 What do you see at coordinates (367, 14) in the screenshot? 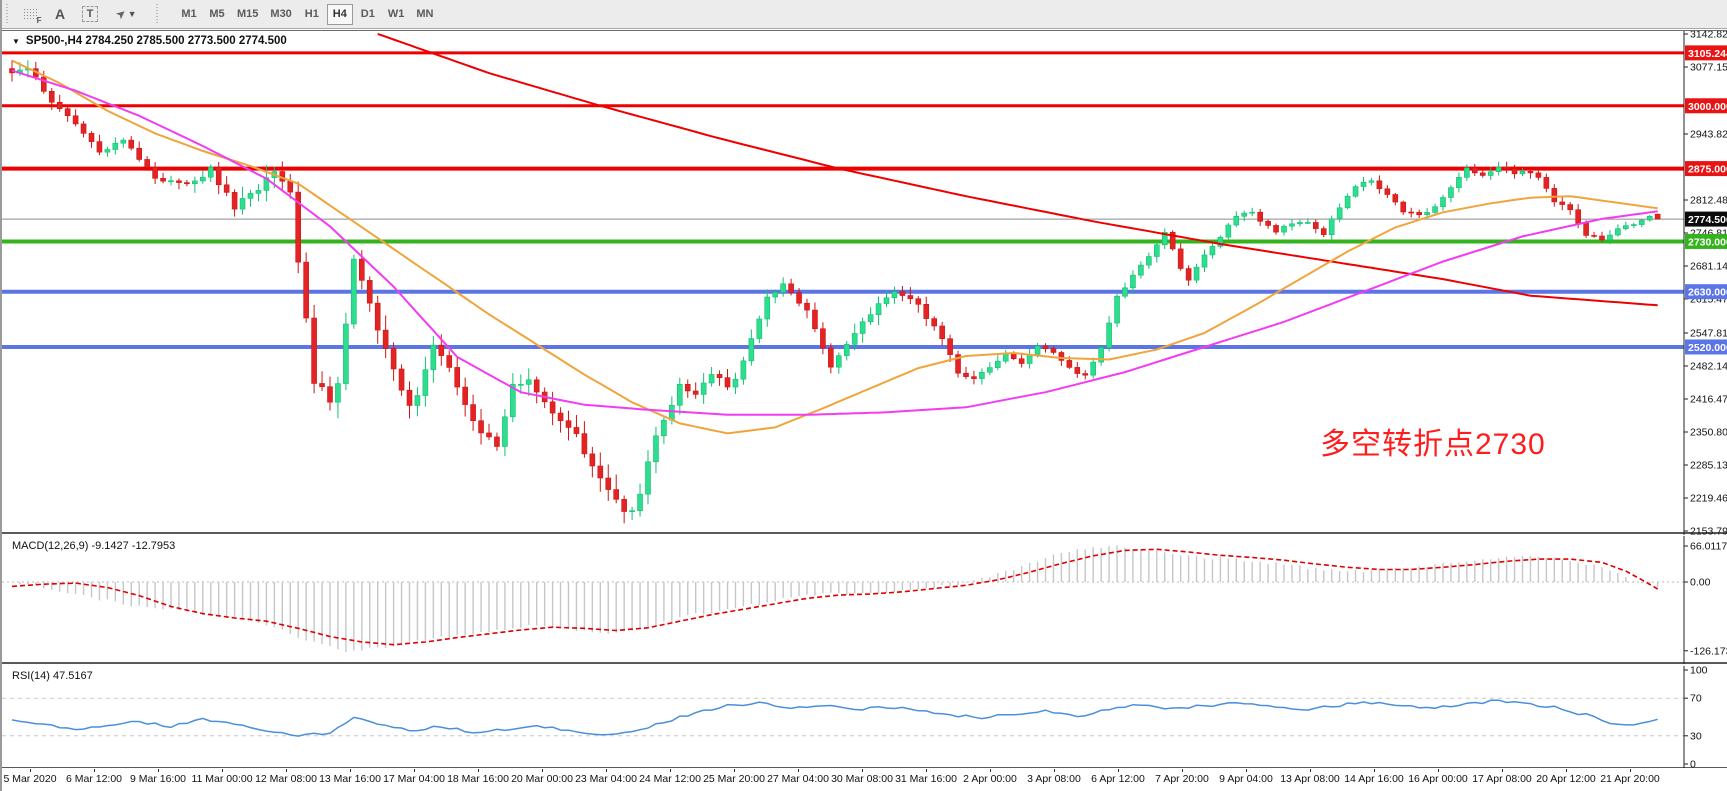
I see `timeframe-d1-button: D1` at bounding box center [367, 14].